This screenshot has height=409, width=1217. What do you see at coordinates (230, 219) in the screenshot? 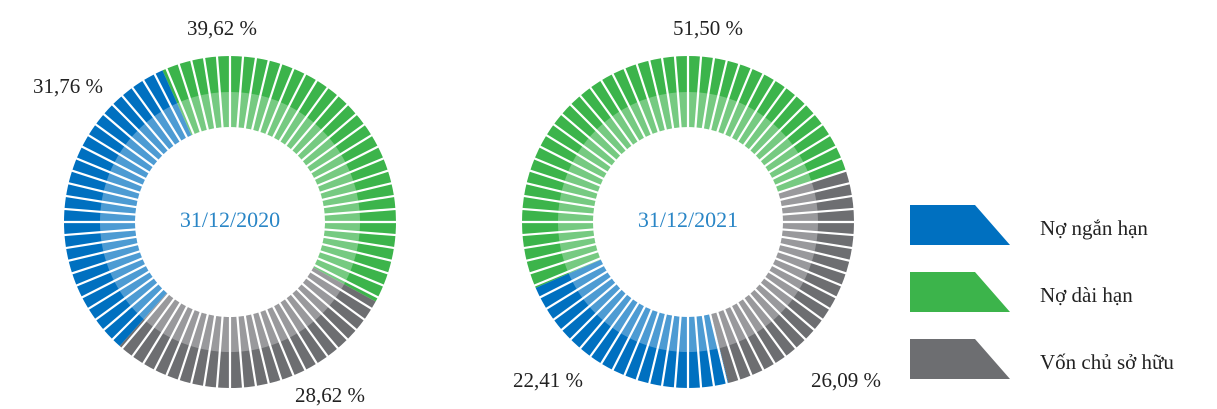
I see `center-label: 31/12/2020` at bounding box center [230, 219].